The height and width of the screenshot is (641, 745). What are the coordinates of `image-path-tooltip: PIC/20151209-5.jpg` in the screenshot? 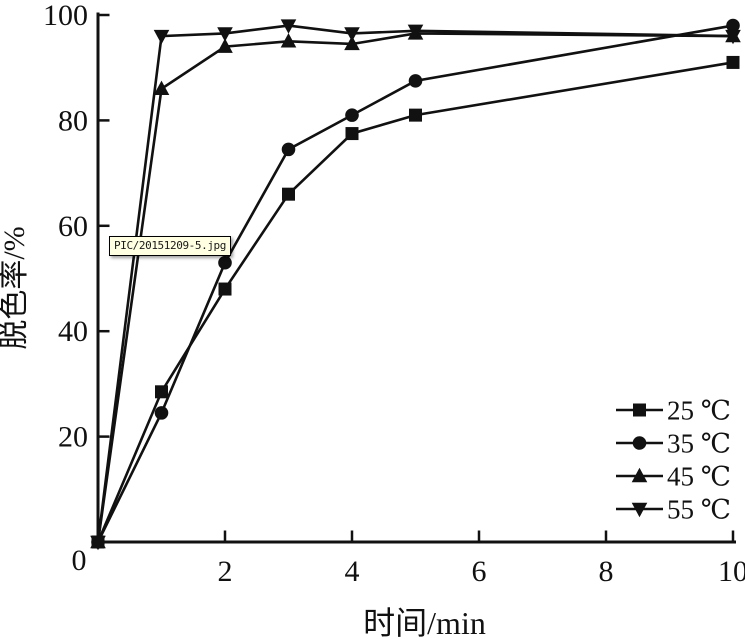 It's located at (170, 246).